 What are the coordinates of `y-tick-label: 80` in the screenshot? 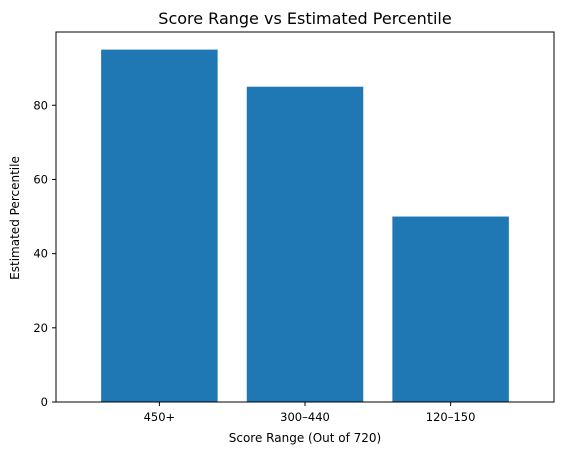 It's located at (40, 105).